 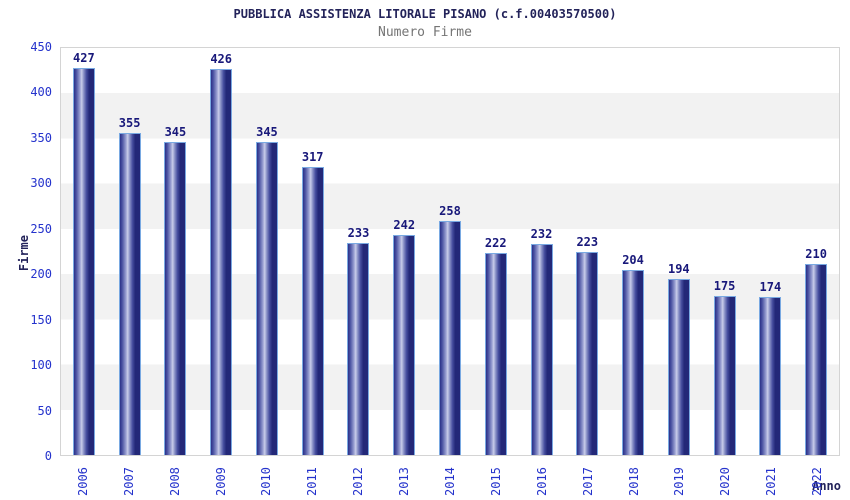 What do you see at coordinates (587, 481) in the screenshot?
I see `x-axis-tick-label: 2017` at bounding box center [587, 481].